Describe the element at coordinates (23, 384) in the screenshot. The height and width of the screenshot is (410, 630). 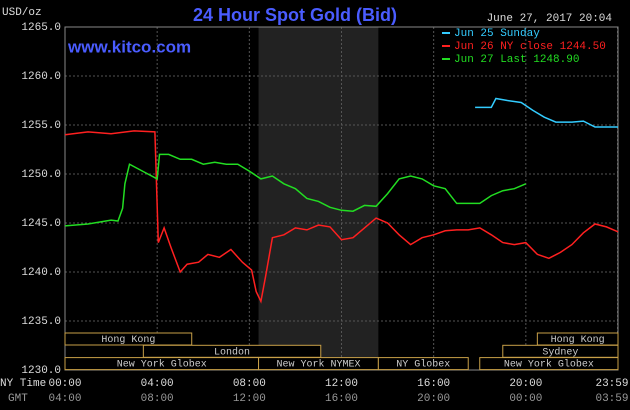
I see `x-axis-label: NY Time` at that location.